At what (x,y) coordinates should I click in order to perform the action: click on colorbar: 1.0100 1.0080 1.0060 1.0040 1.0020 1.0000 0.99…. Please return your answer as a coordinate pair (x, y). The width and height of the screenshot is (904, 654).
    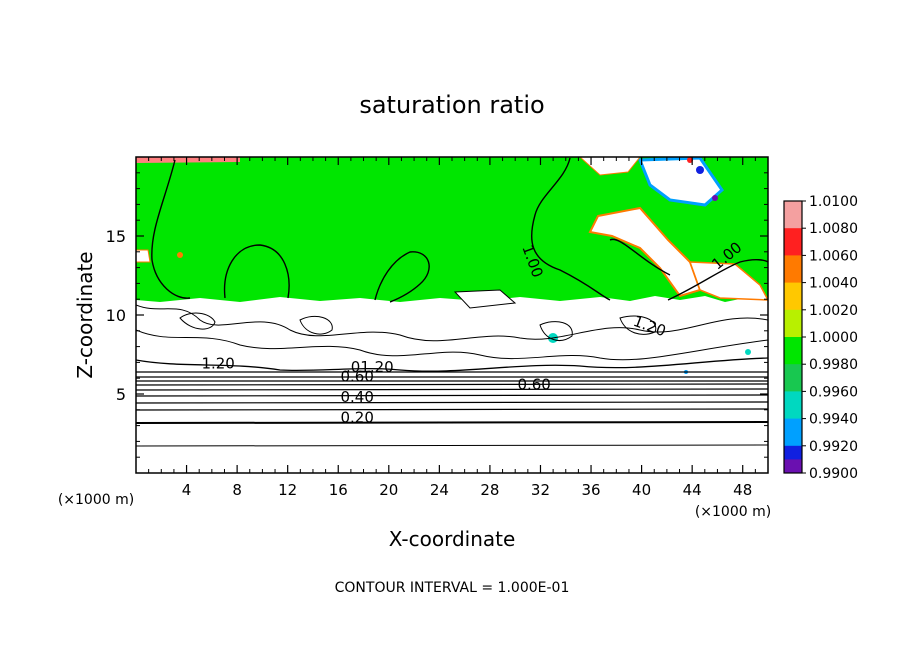
    Looking at the image, I should click on (820, 338).